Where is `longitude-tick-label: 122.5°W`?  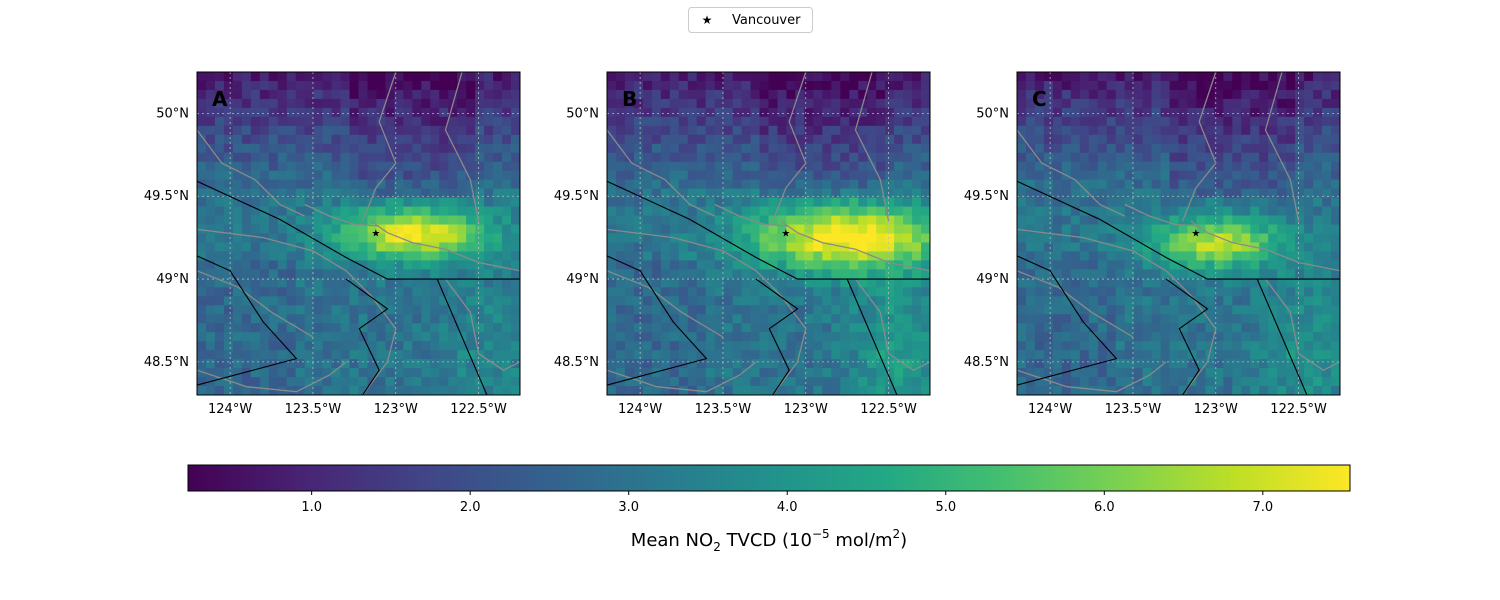 longitude-tick-label: 122.5°W is located at coordinates (1298, 409).